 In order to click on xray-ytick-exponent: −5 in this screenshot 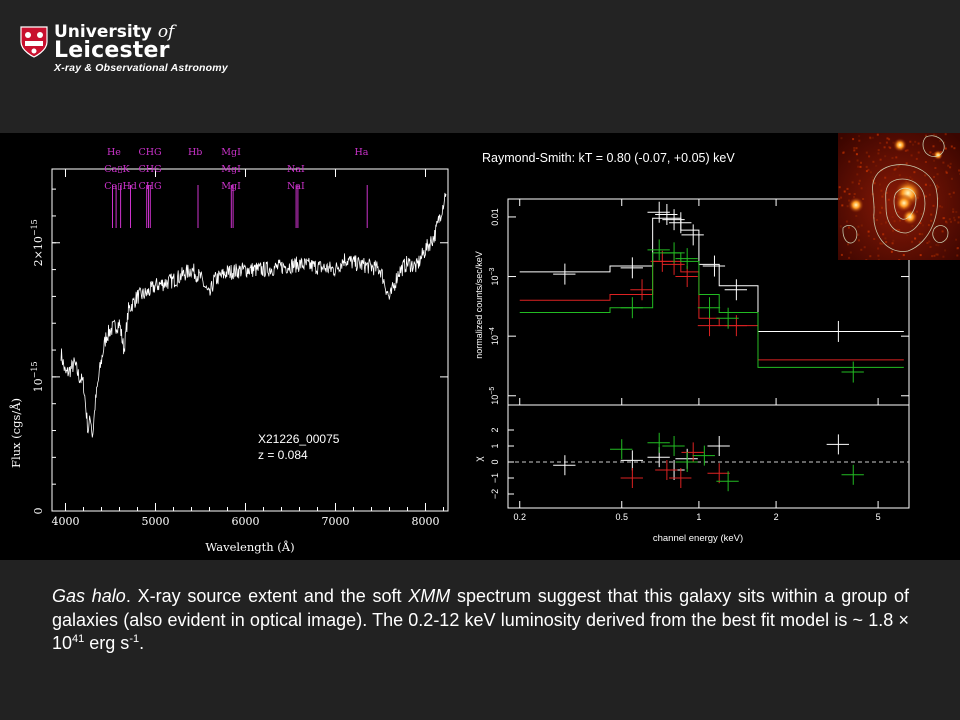, I will do `click(492, 391)`.